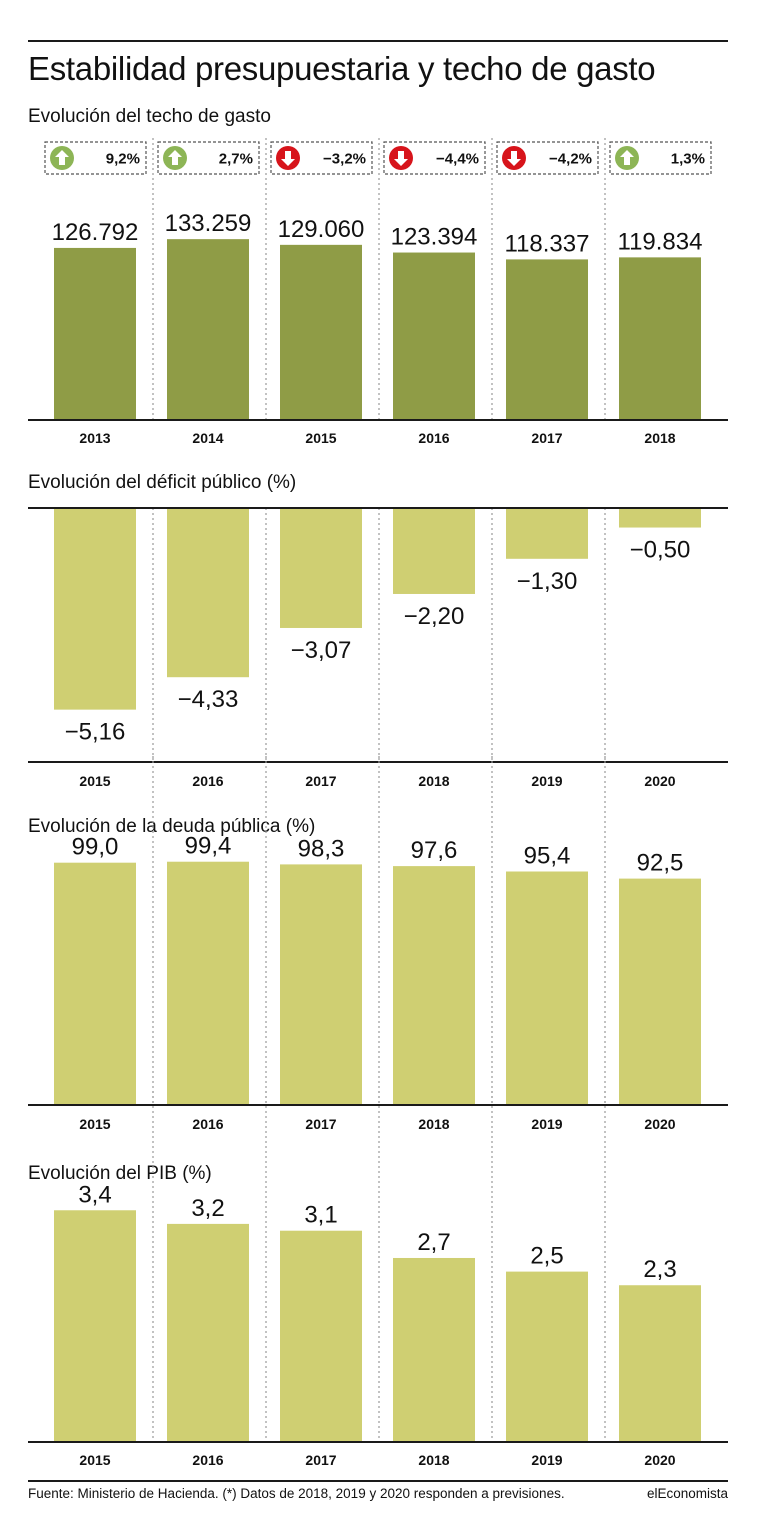 Image resolution: width=770 pixels, height=1532 pixels. Describe the element at coordinates (660, 863) in the screenshot. I see `value-label: 92,5` at that location.